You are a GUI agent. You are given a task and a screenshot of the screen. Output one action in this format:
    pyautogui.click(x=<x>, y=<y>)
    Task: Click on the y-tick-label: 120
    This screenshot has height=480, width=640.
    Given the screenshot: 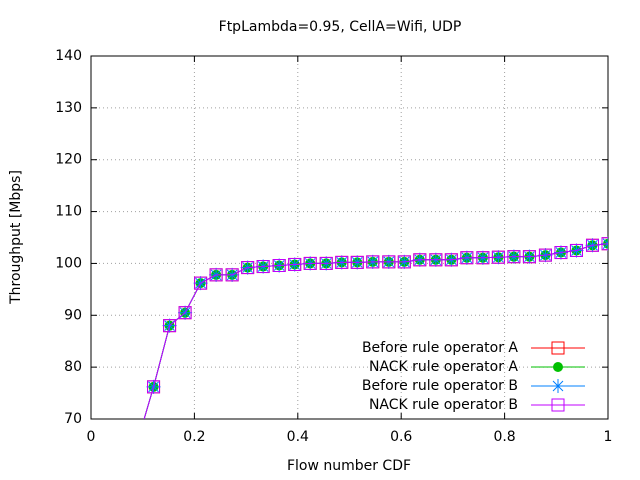 What is the action you would take?
    pyautogui.click(x=68, y=160)
    